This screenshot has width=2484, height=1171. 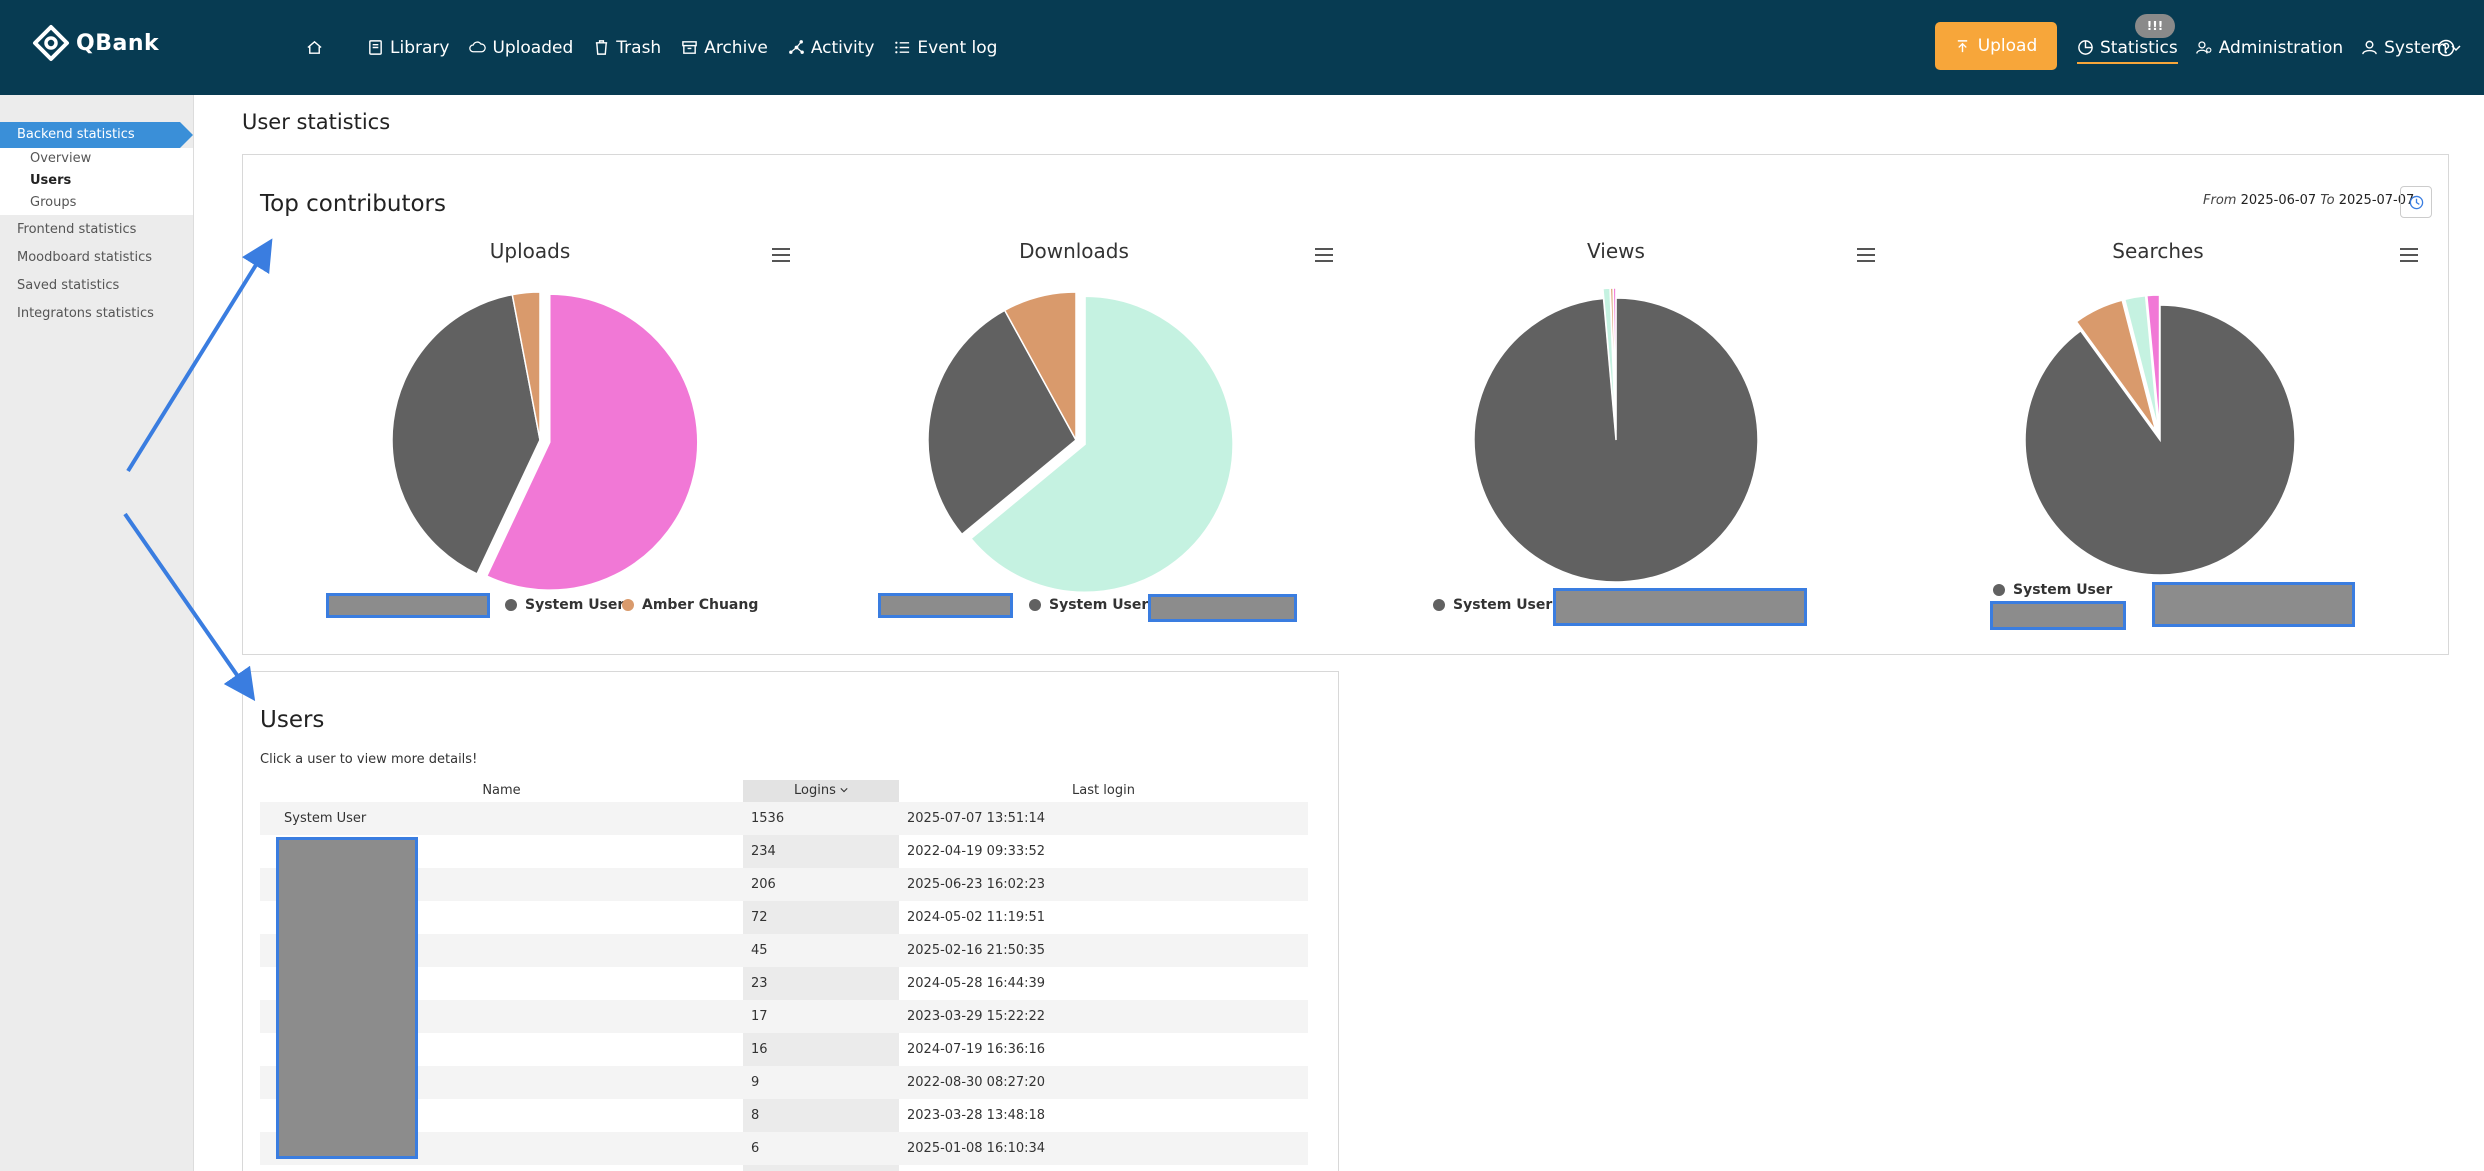 What do you see at coordinates (821, 791) in the screenshot?
I see `column-header-logins: Logins` at bounding box center [821, 791].